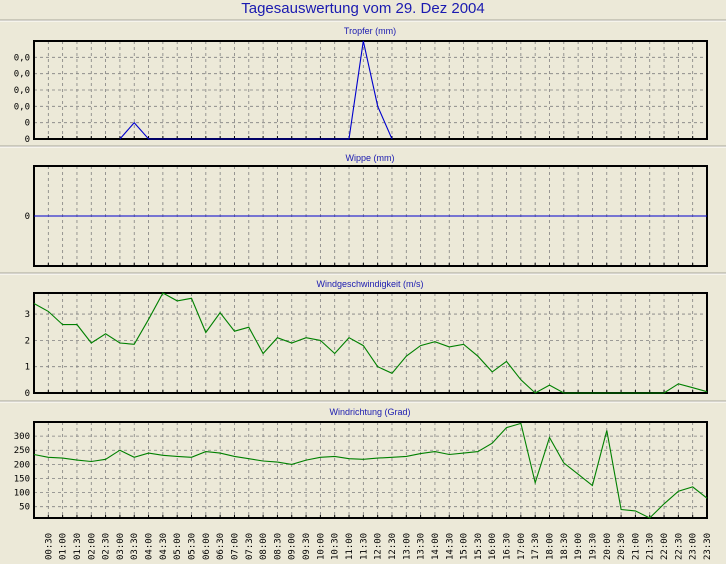 The width and height of the screenshot is (726, 564). I want to click on x-tick-label: 15:30, so click(479, 546).